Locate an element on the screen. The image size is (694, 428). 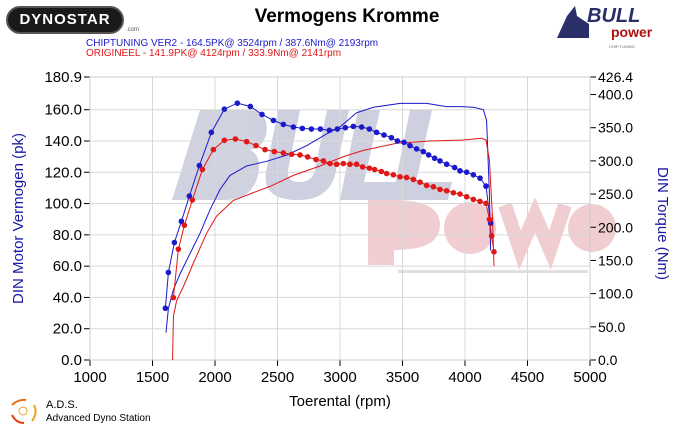
ads-logo-icon is located at coordinates (24, 411).